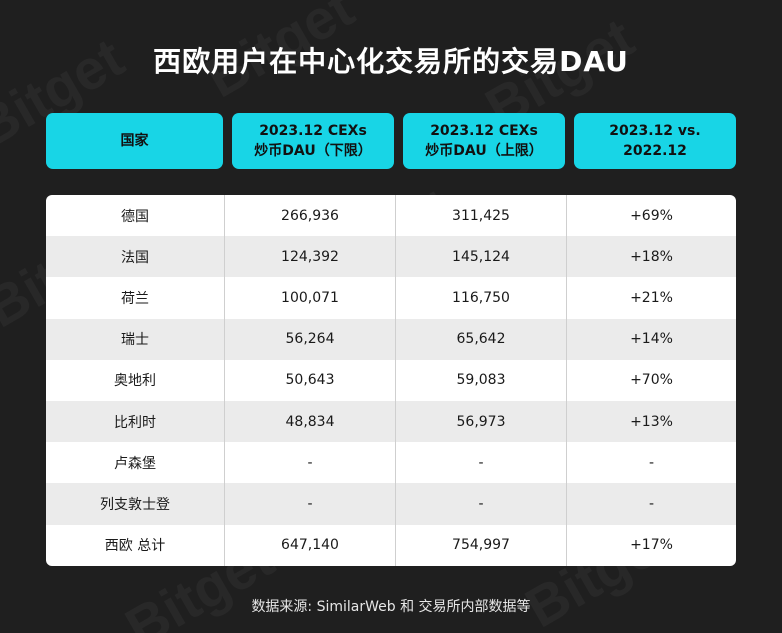  Describe the element at coordinates (651, 215) in the screenshot. I see `yoy-cell: +69%` at that location.